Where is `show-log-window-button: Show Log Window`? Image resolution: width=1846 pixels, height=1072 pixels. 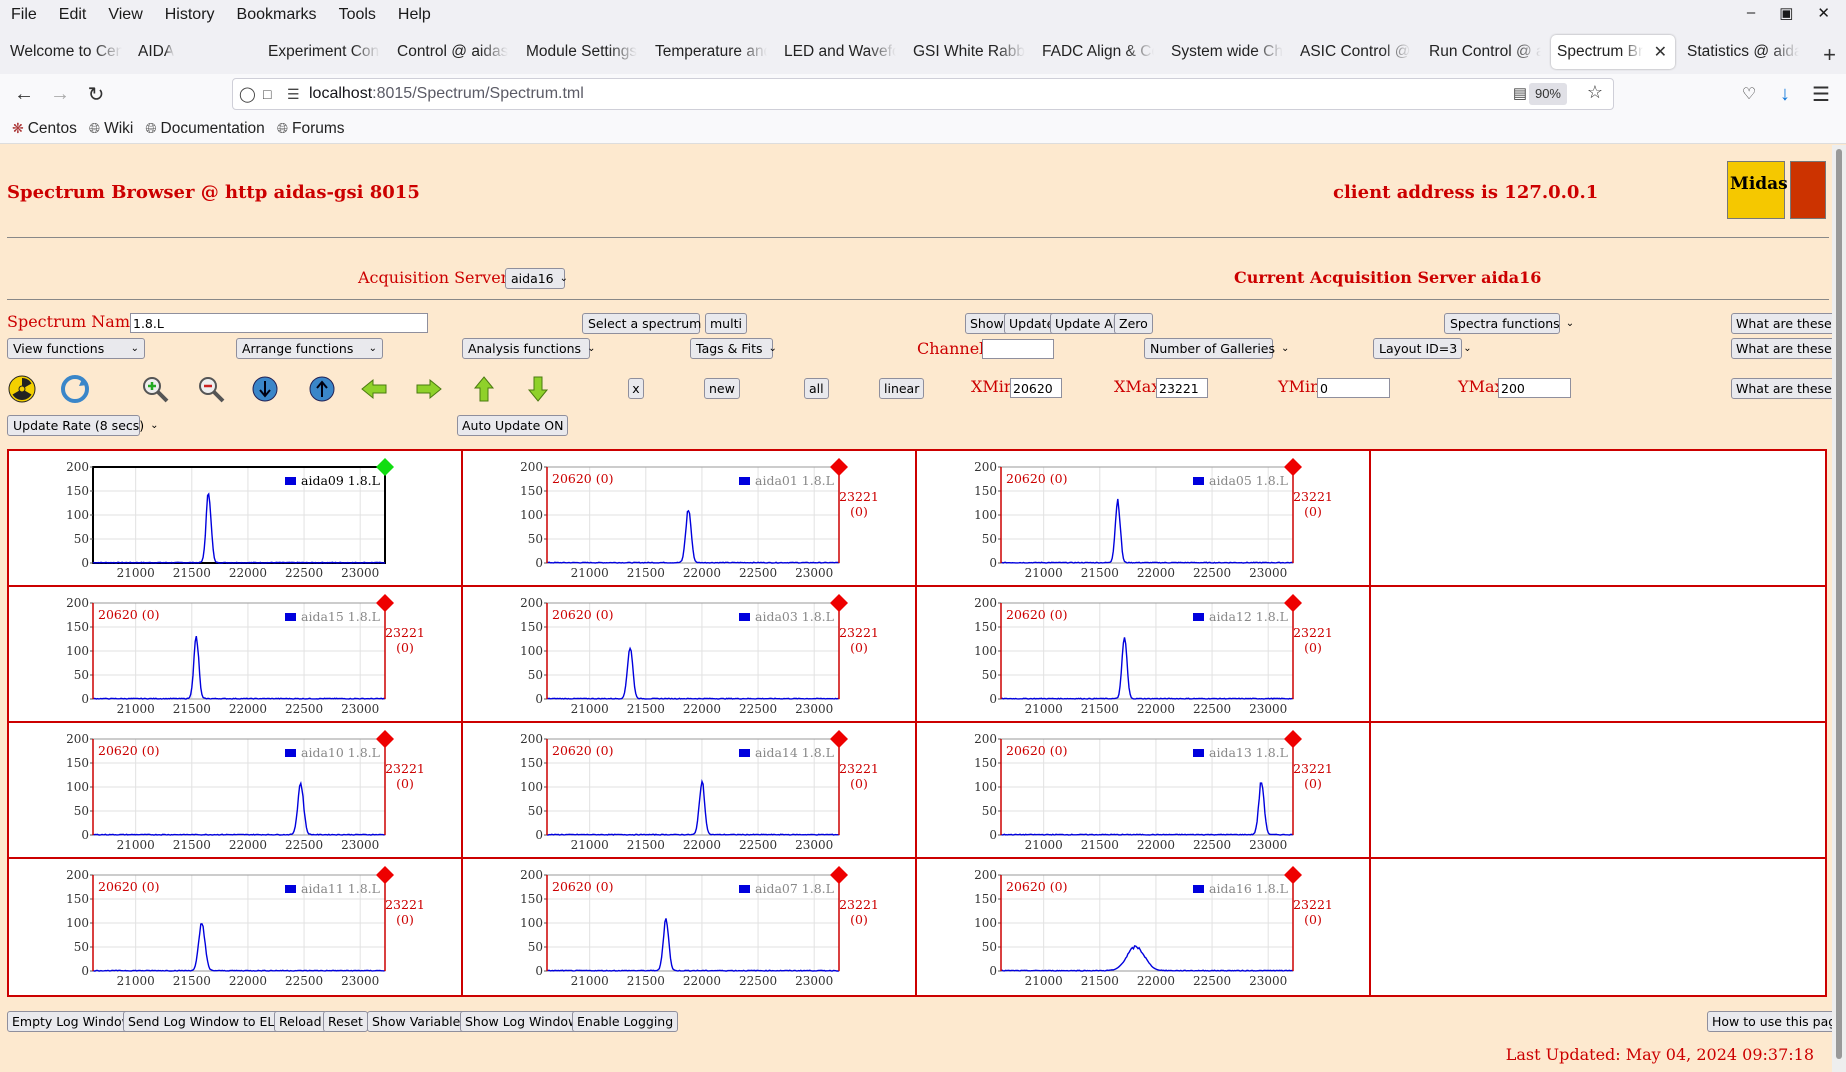 show-log-window-button: Show Log Window is located at coordinates (522, 1021).